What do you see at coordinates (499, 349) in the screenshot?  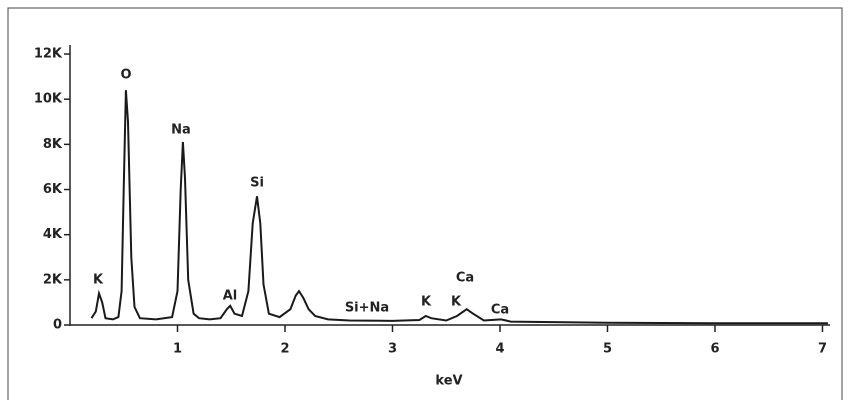 I see `x-tick-label: 4` at bounding box center [499, 349].